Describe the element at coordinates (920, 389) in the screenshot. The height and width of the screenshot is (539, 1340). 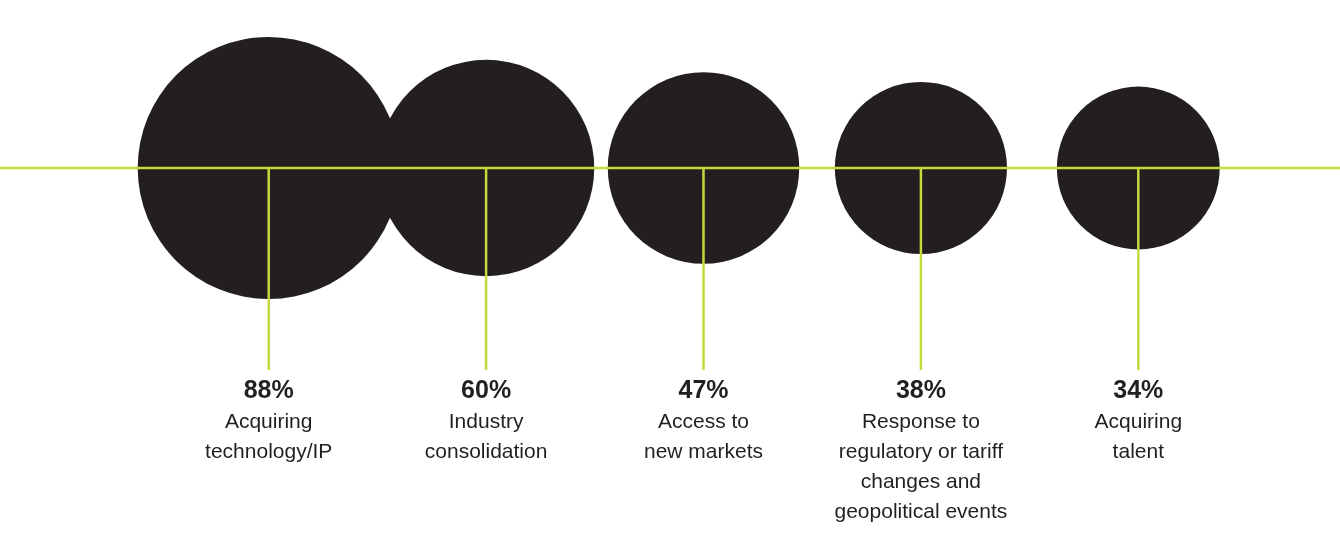
I see `data-label: 38%` at that location.